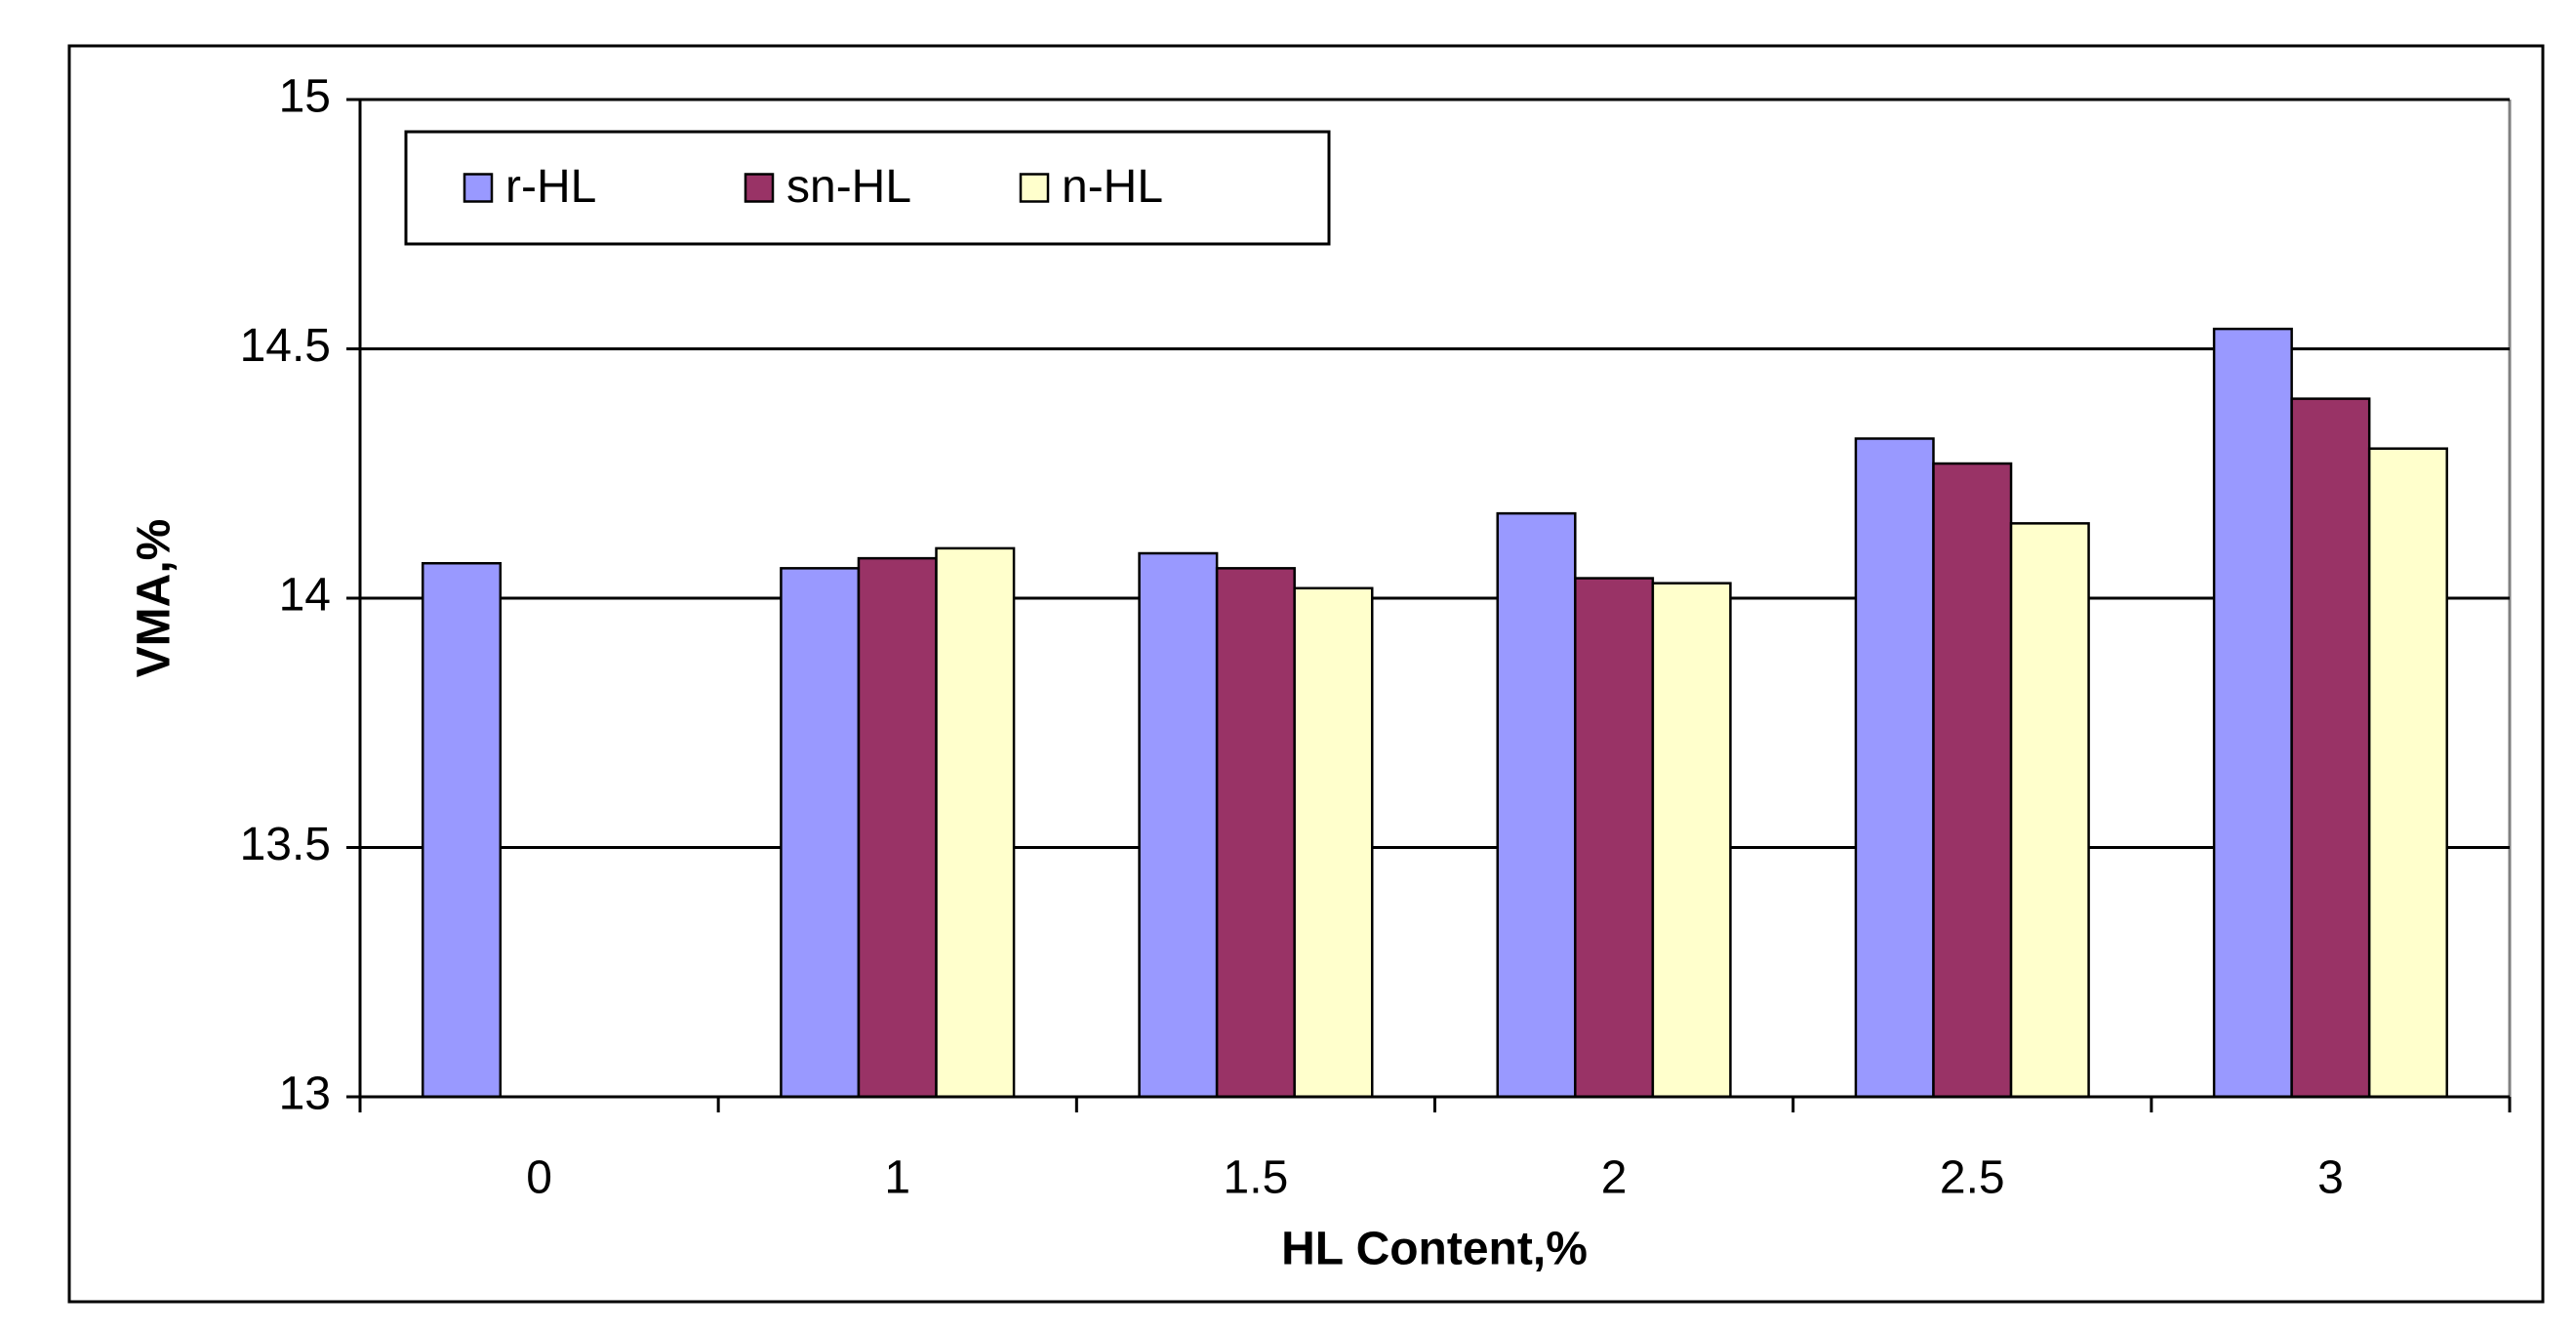 The image size is (2576, 1331). What do you see at coordinates (1614, 1178) in the screenshot?
I see `x-tick-label: 2` at bounding box center [1614, 1178].